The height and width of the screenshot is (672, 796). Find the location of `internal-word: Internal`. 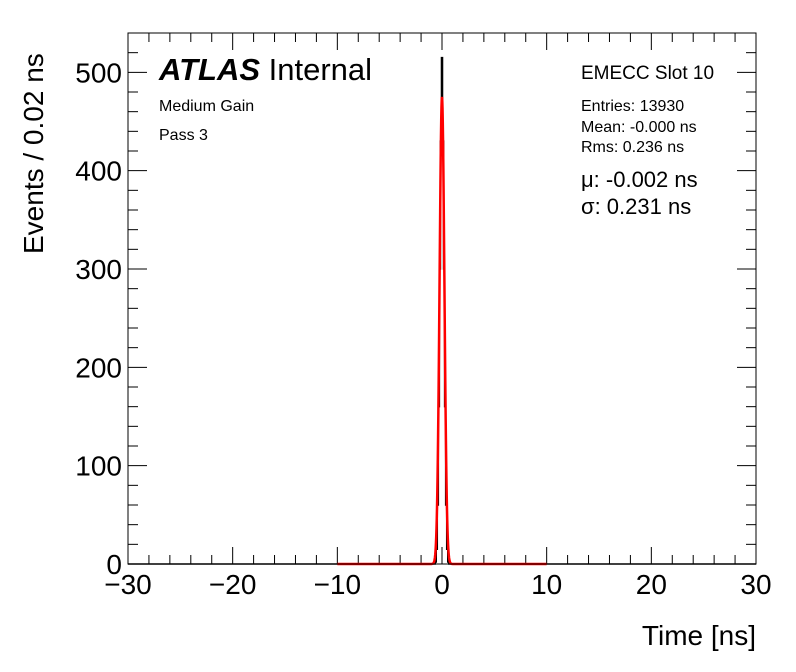

internal-word: Internal is located at coordinates (320, 69).